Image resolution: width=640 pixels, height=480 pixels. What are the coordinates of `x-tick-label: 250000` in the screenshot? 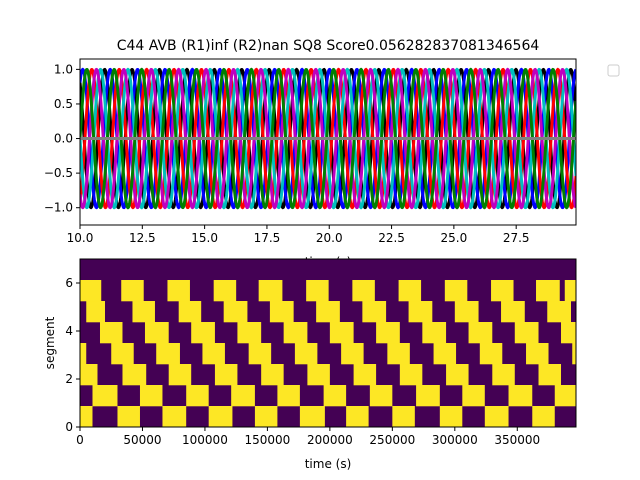 It's located at (392, 440).